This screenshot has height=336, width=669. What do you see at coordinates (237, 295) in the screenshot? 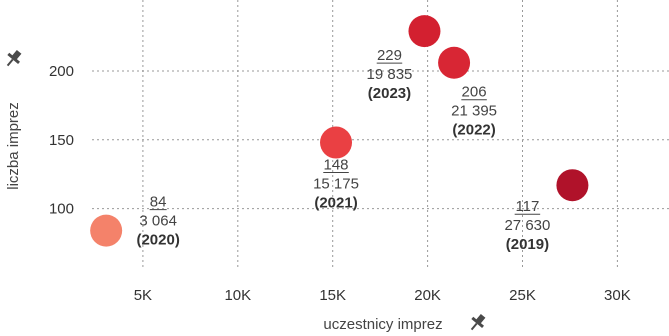
I see `x-tick-label: 10K` at bounding box center [237, 295].